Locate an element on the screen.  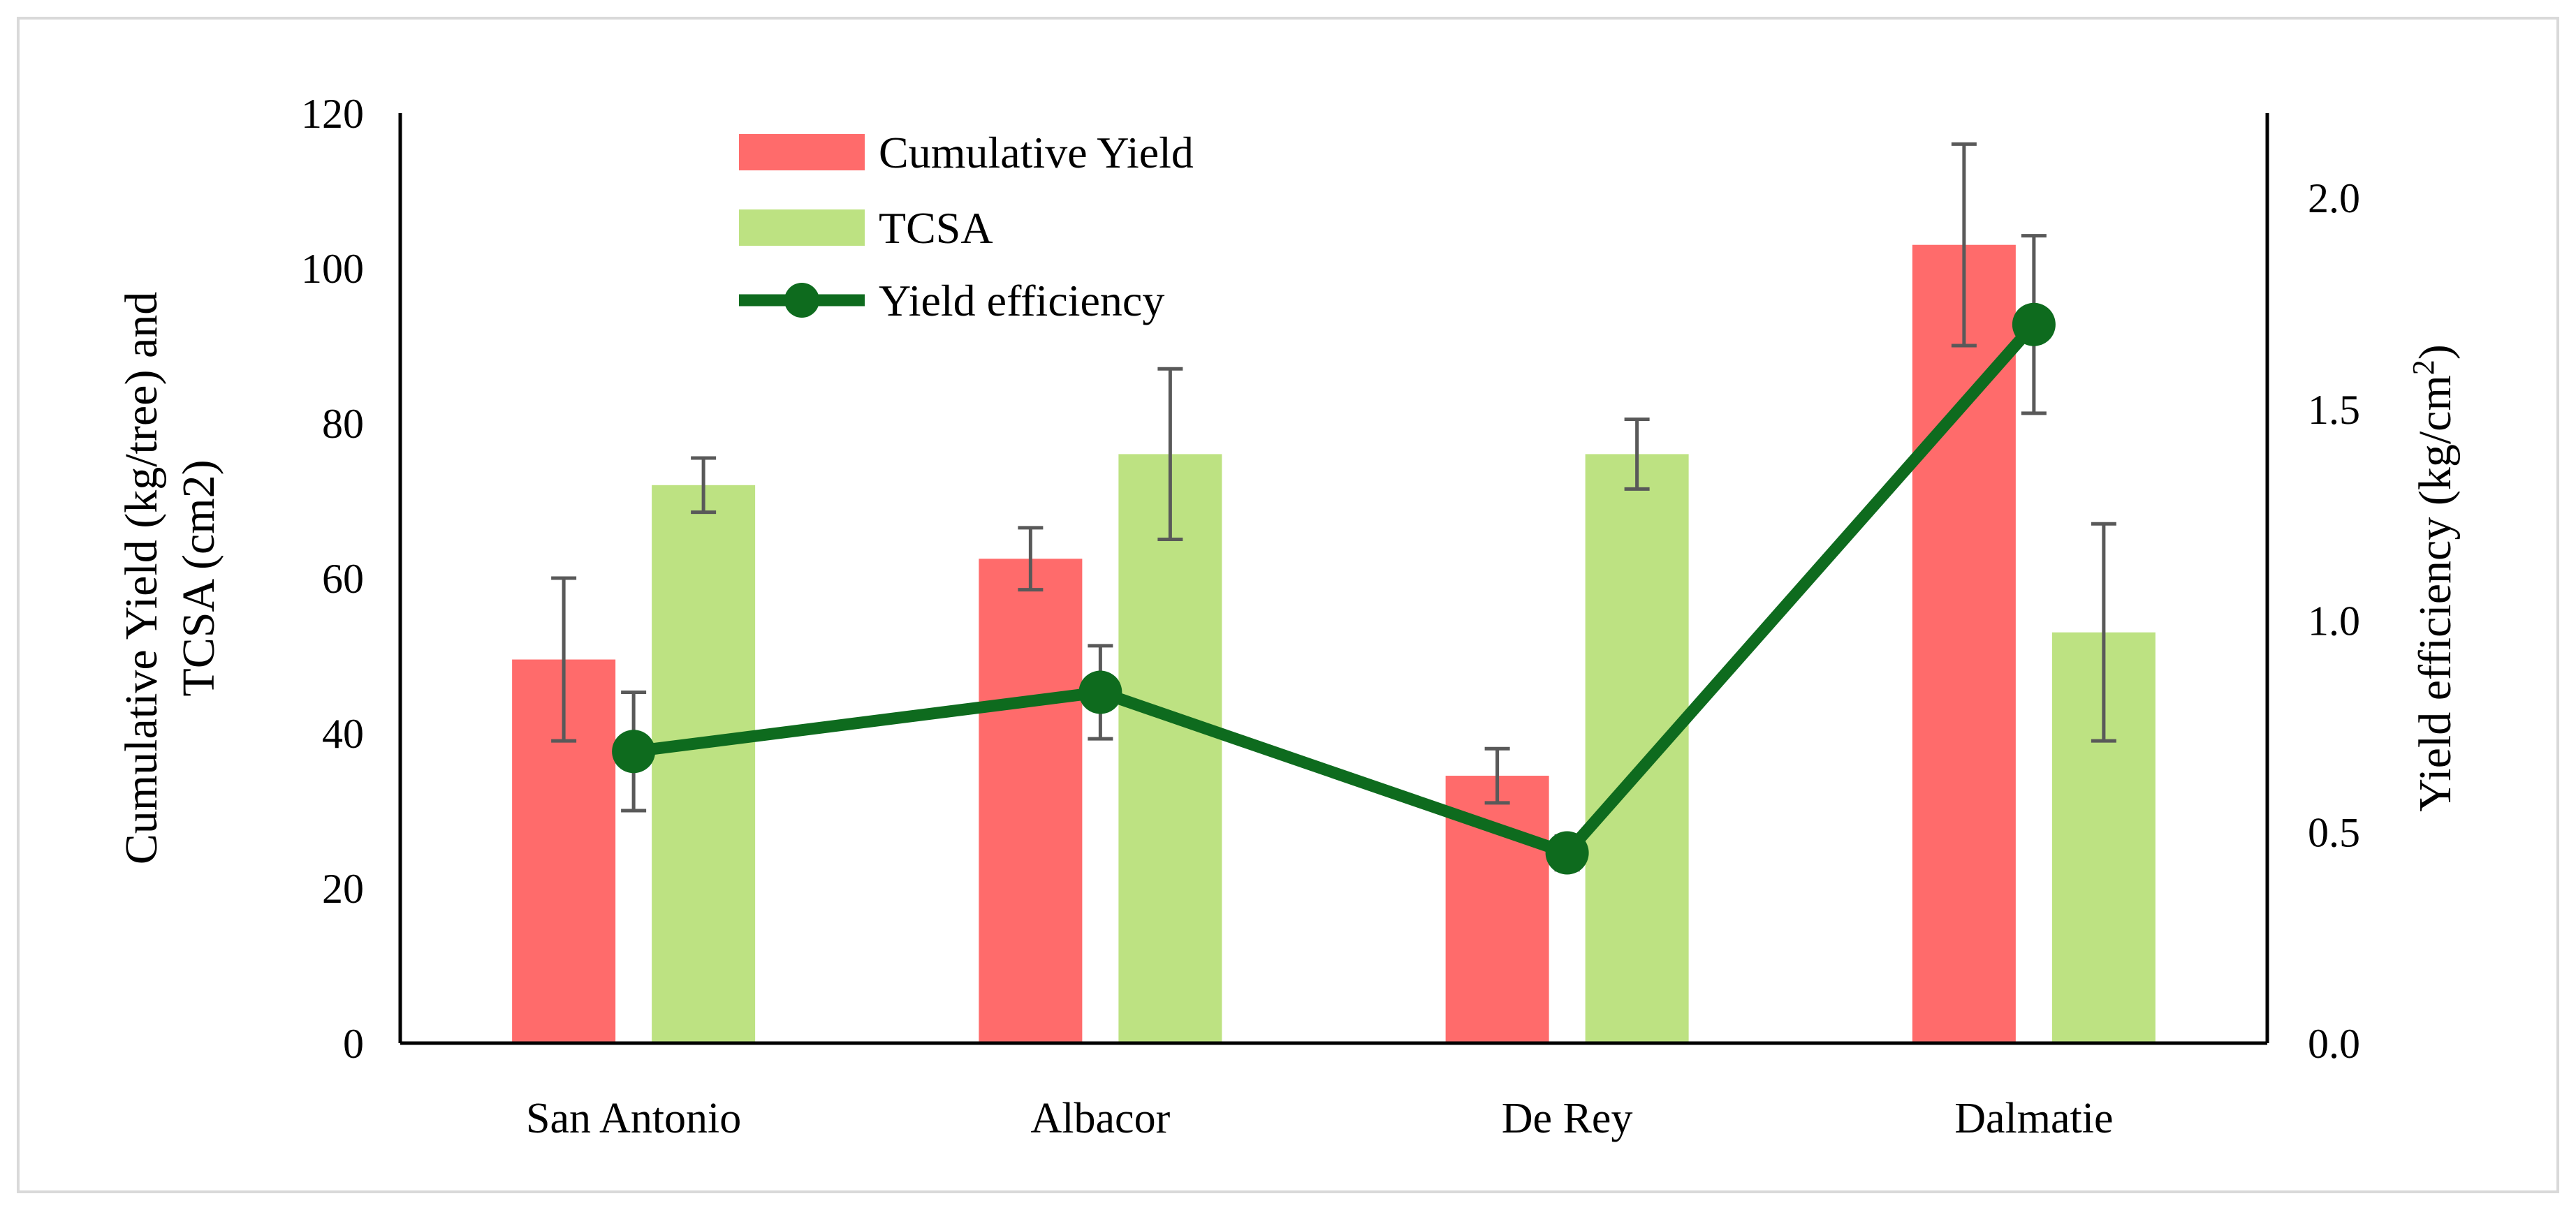
right-tick-label: 1.5 is located at coordinates (2334, 410).